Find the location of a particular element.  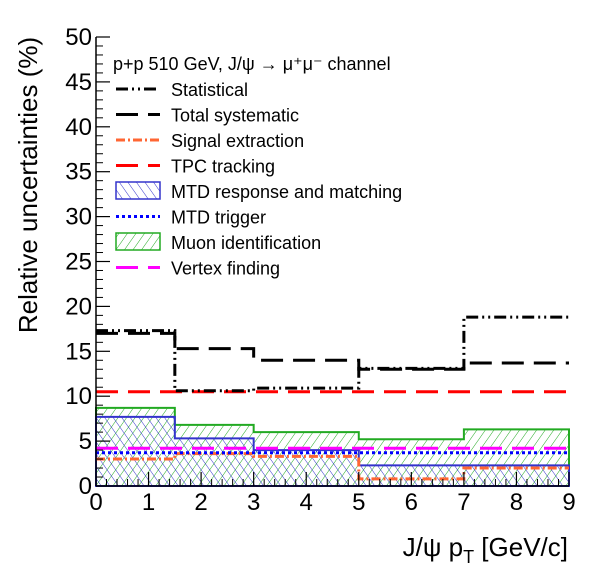

x-tick-label: 2 is located at coordinates (200, 502).